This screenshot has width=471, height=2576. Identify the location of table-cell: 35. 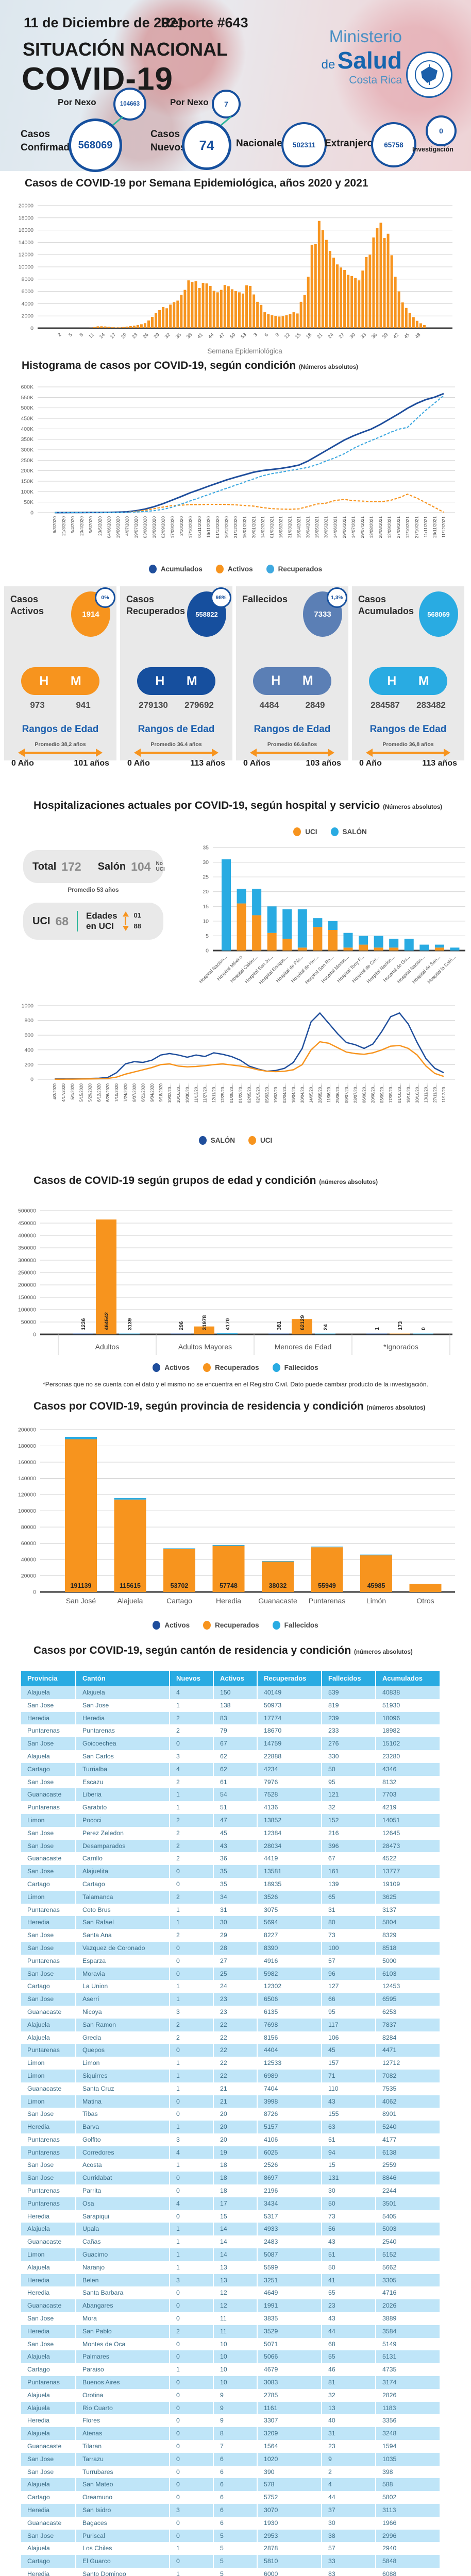
(236, 1871).